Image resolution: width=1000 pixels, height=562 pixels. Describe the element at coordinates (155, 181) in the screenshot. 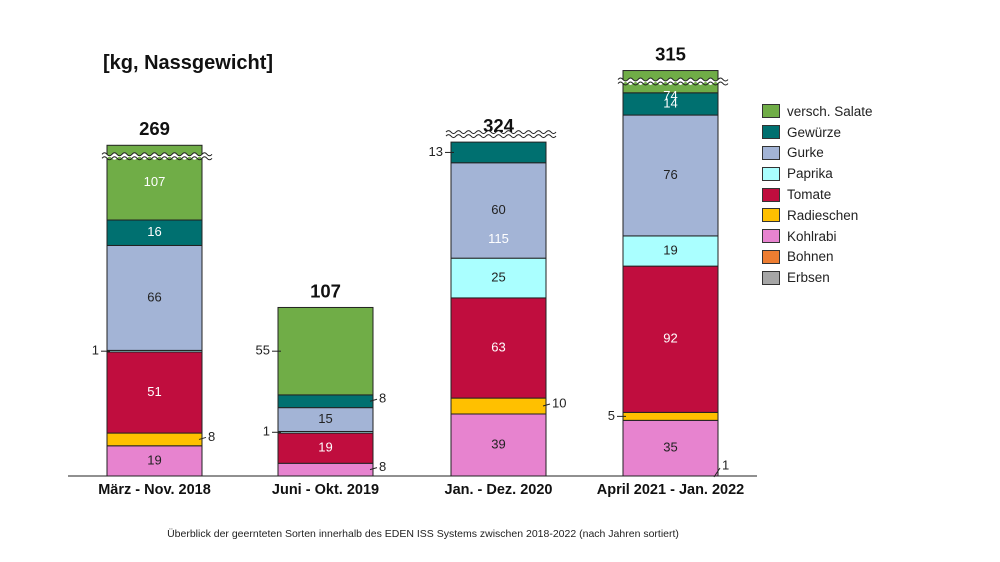

I see `data-label-versch-salate-1: 107` at that location.